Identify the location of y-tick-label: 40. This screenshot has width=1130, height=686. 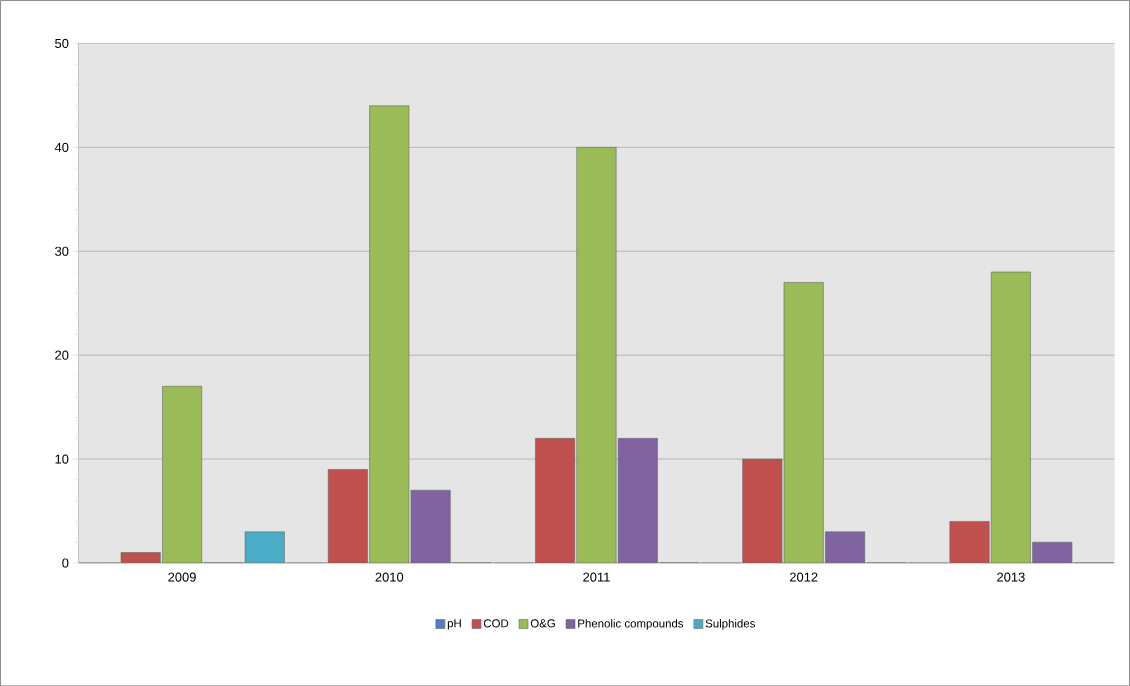
(61, 147).